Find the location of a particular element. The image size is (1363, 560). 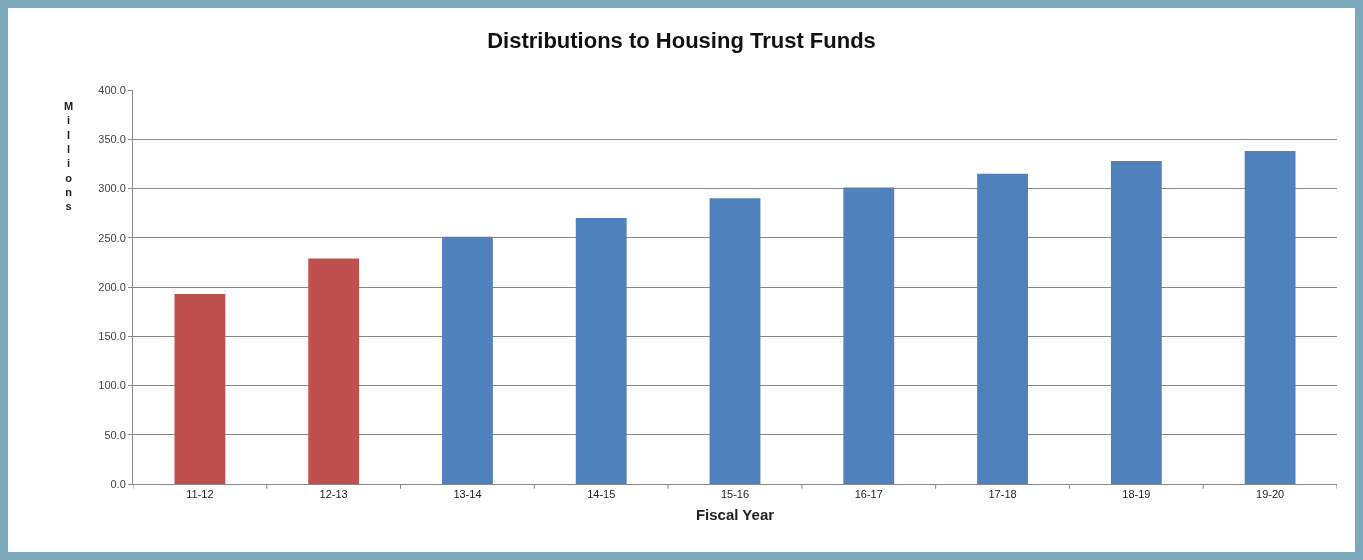

y-tick-label: 400.0 is located at coordinates (112, 89).